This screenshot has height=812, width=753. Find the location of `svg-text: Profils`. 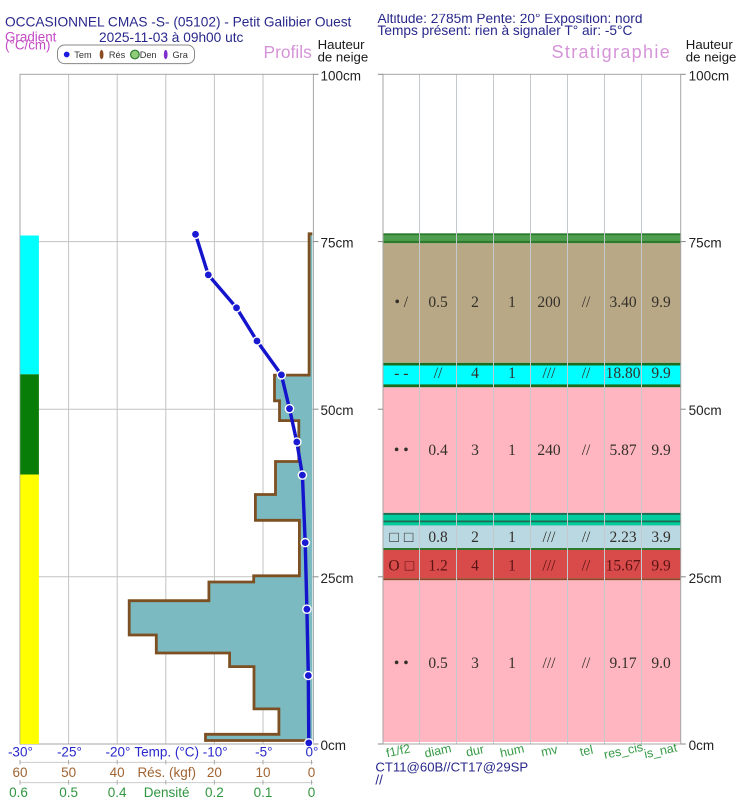

svg-text: Profils is located at coordinates (288, 52).